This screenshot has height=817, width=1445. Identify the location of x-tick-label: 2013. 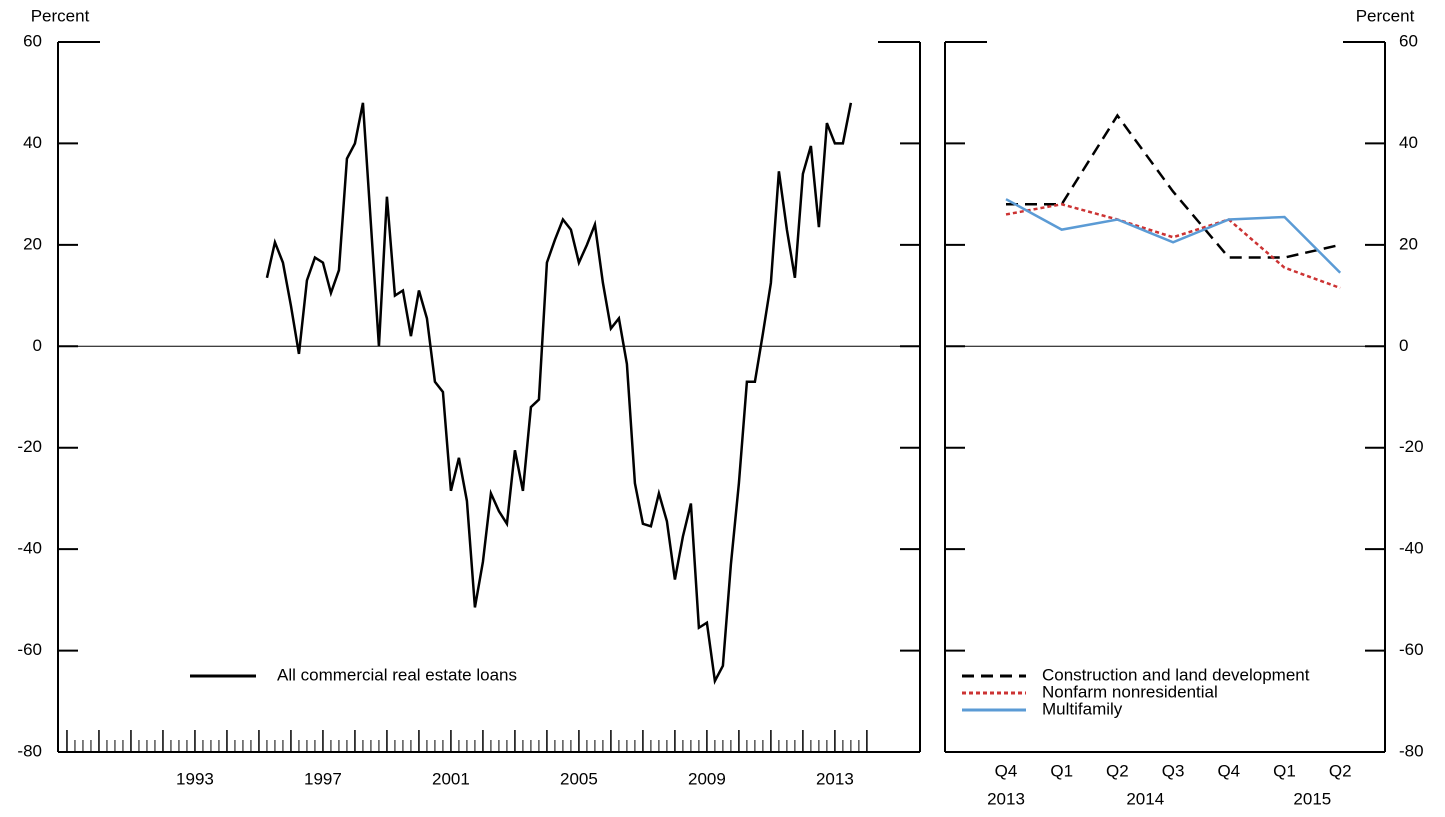
(835, 778).